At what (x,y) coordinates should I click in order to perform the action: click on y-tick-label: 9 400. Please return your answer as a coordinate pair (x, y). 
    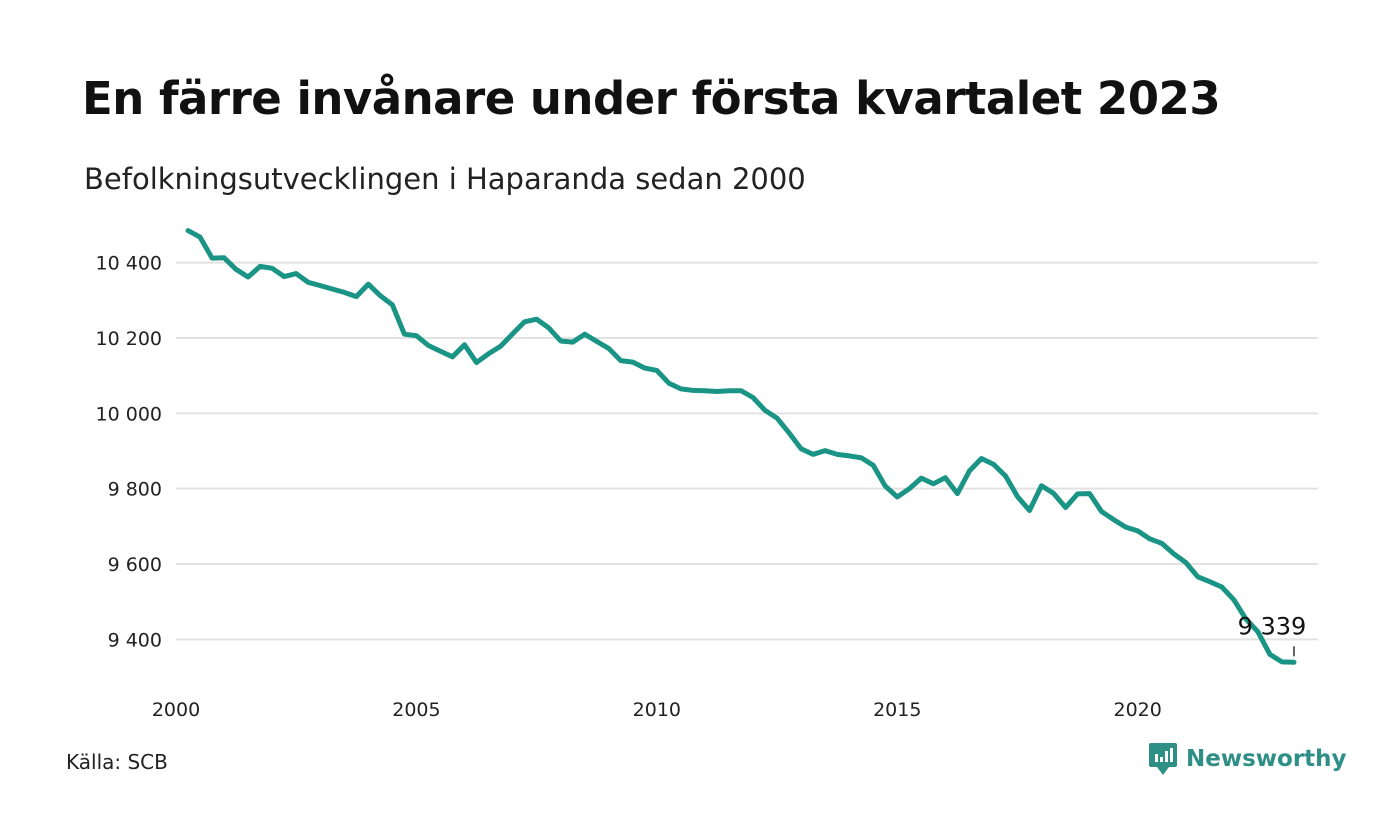
    Looking at the image, I should click on (135, 640).